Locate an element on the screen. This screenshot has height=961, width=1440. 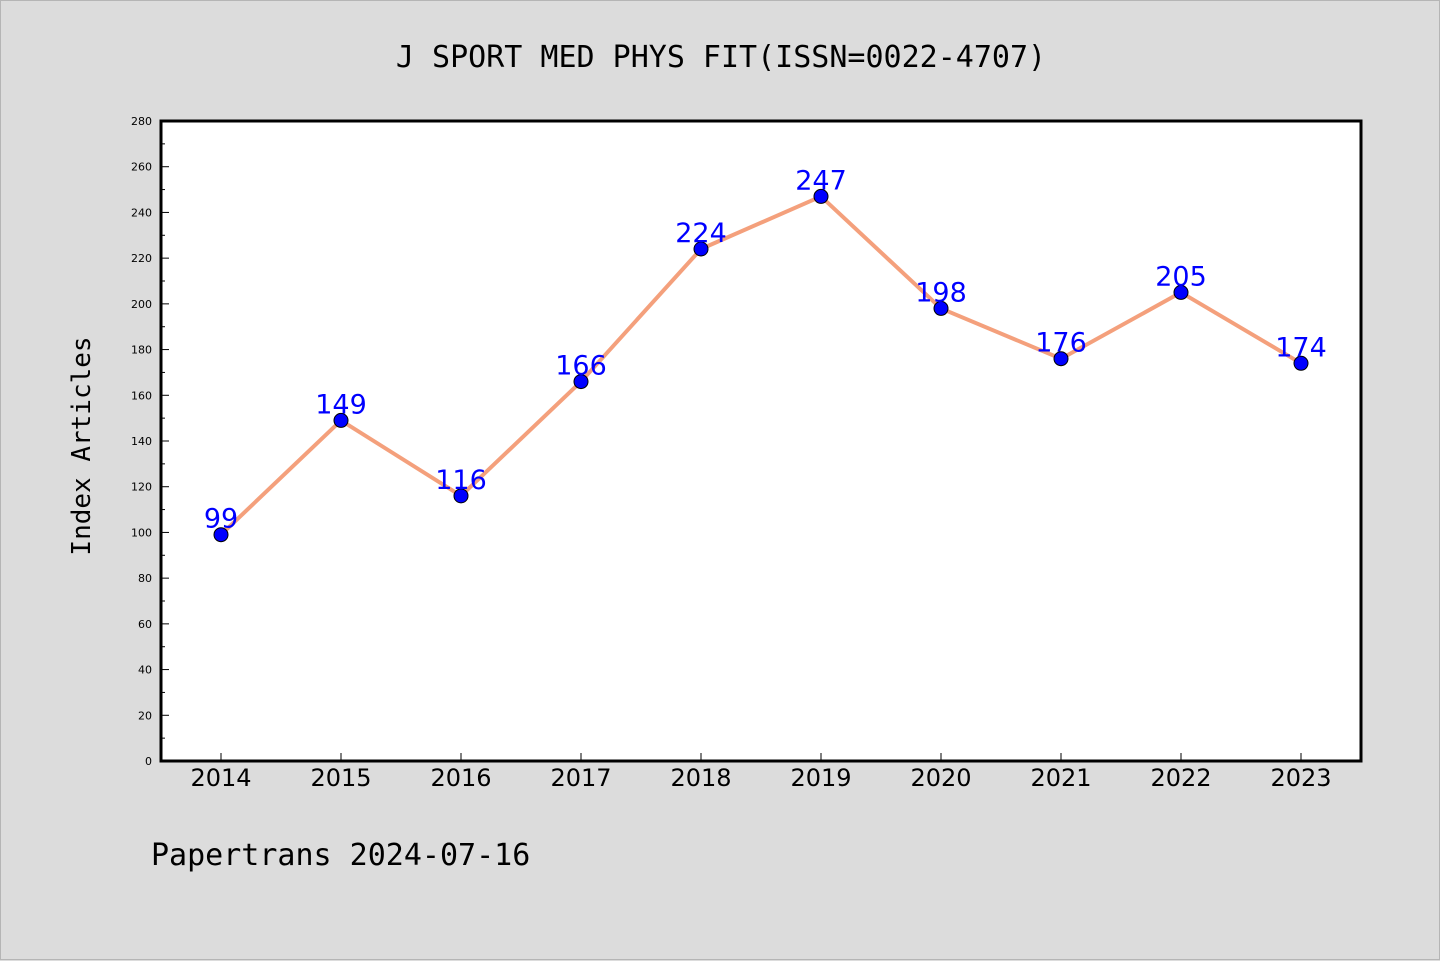
data-label: 174 is located at coordinates (1301, 347).